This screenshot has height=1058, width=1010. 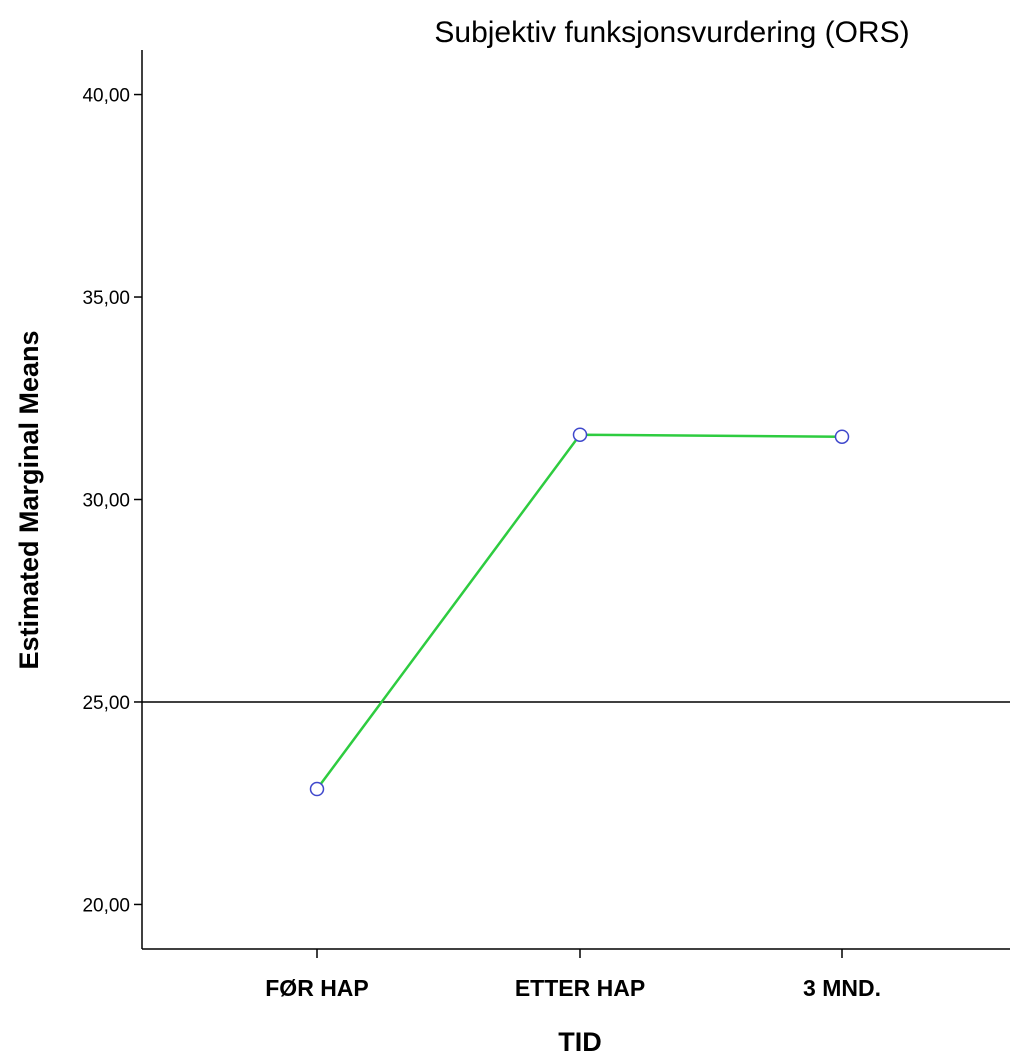 I want to click on x-axis-title: TID, so click(x=580, y=1042).